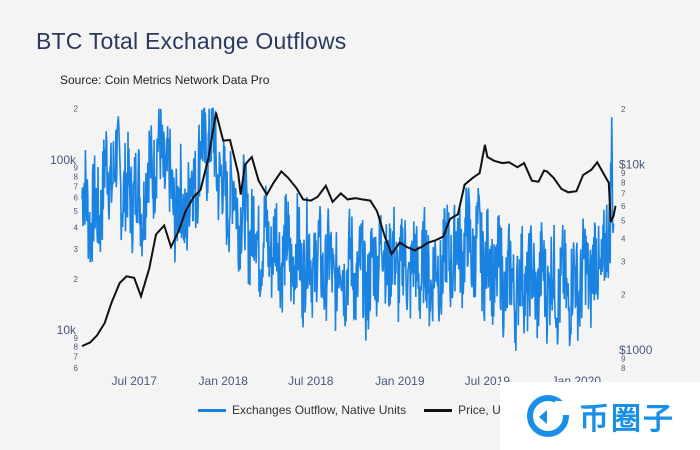  I want to click on right-minor-tick-label: 5, so click(623, 221).